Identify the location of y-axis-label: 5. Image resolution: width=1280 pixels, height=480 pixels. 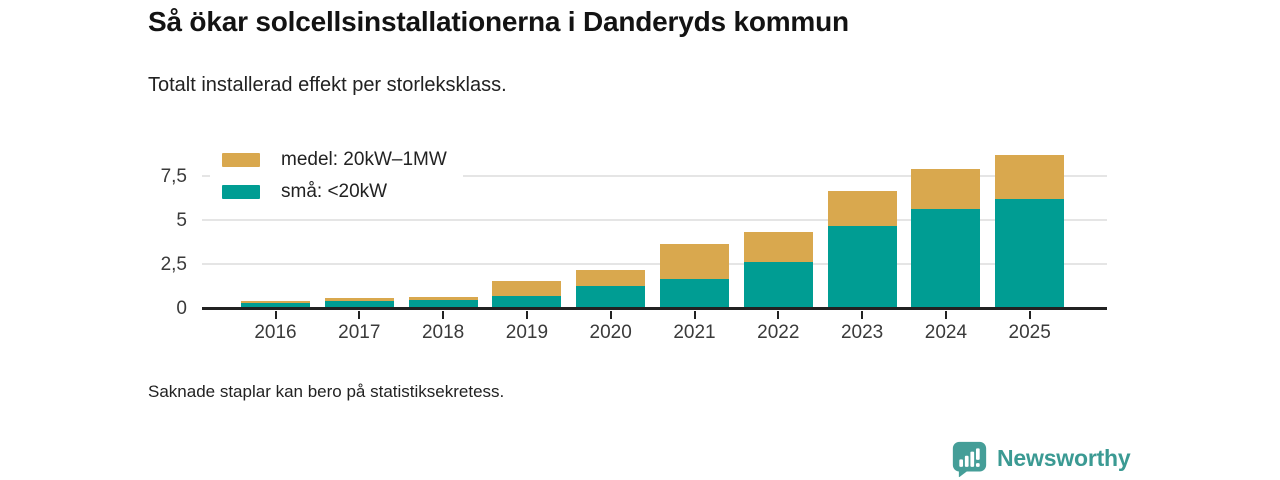
(181, 220).